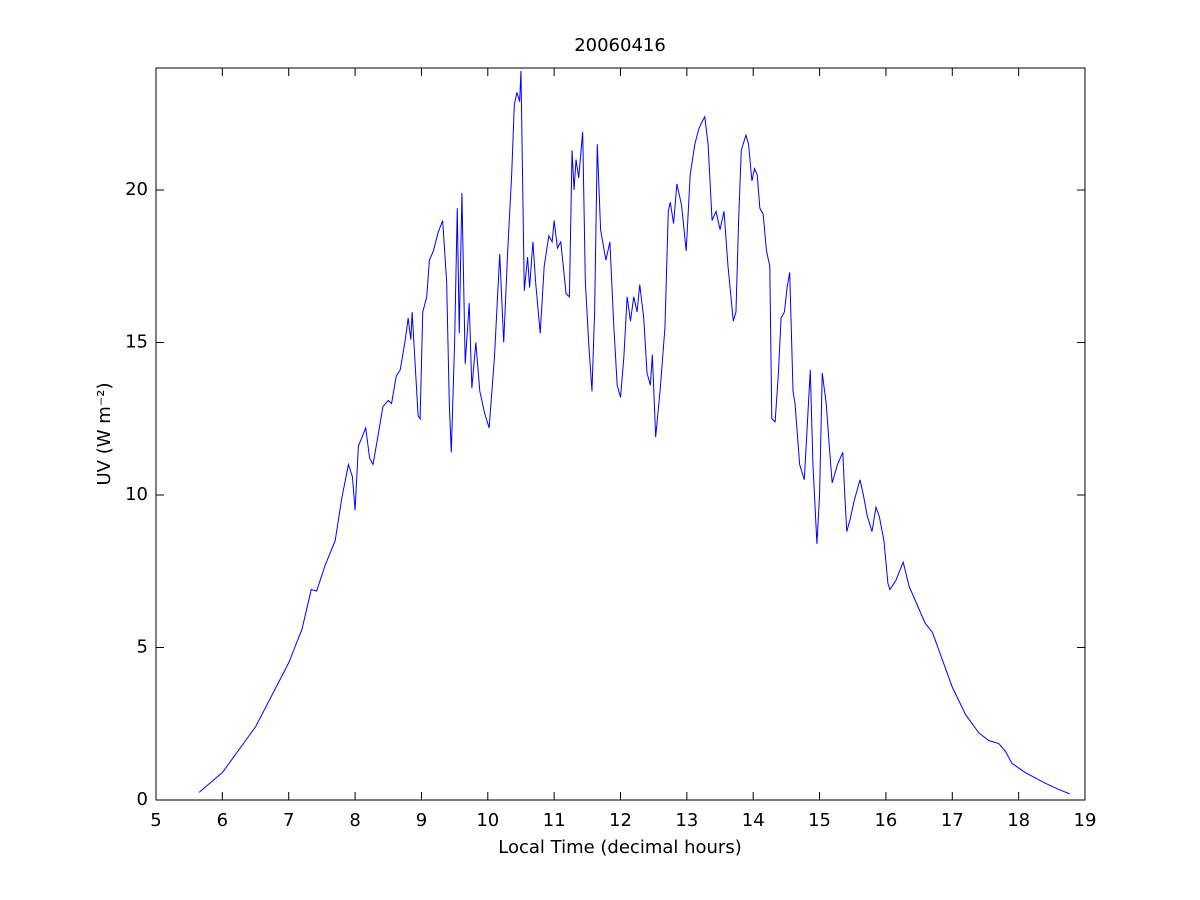 This screenshot has width=1200, height=900. What do you see at coordinates (136, 189) in the screenshot?
I see `y-tick-label: 20` at bounding box center [136, 189].